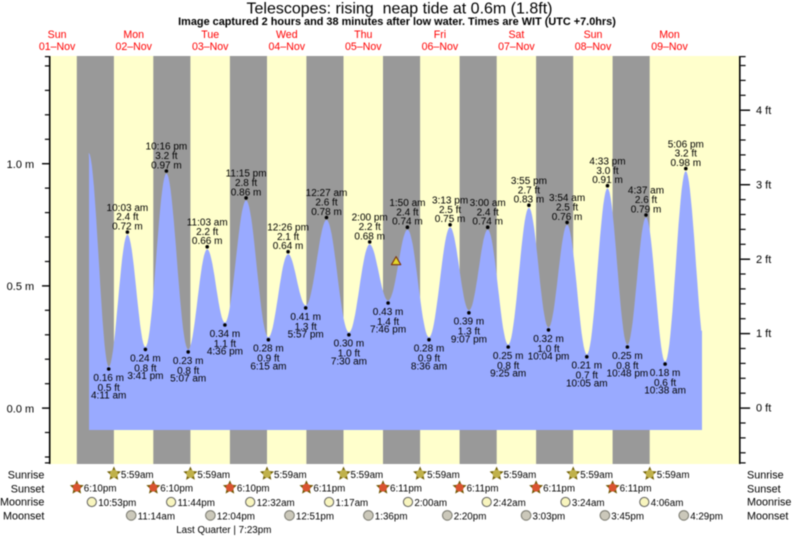 This screenshot has height=538, width=793. Describe the element at coordinates (176, 489) in the screenshot. I see `svg-text: 6:10pm` at that location.